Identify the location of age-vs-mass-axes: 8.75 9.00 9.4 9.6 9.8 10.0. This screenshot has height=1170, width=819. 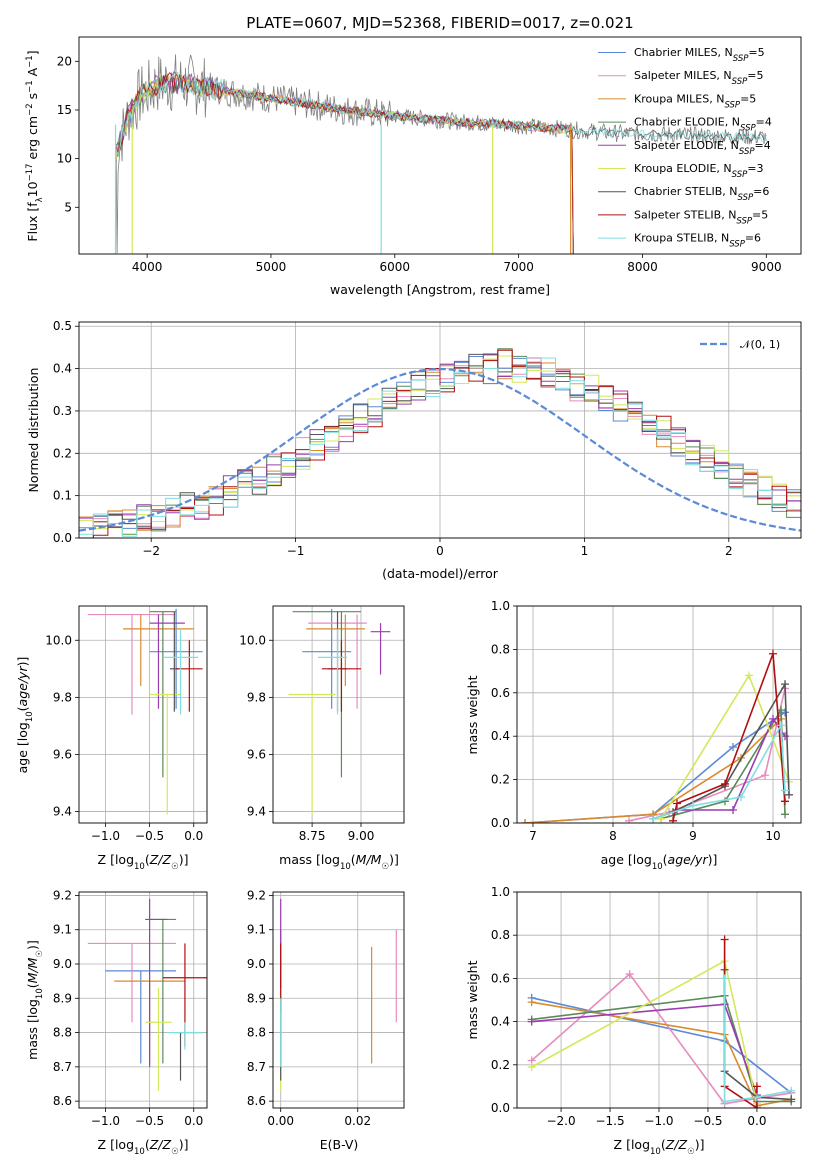
(321, 724).